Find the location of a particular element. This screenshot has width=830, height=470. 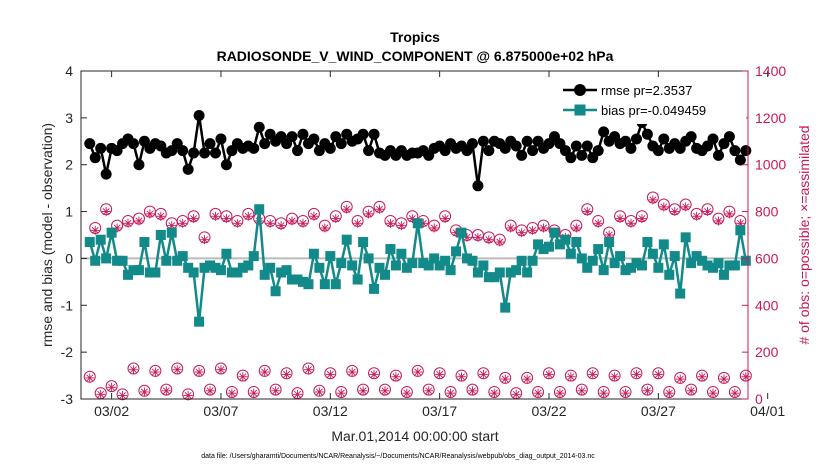

x-tick-label: 03/27 is located at coordinates (658, 411).